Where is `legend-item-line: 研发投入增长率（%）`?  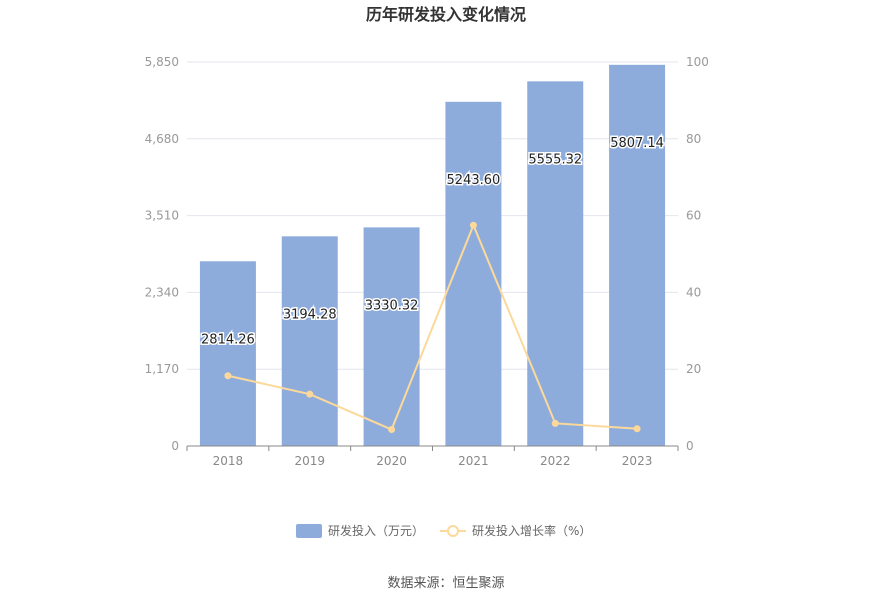
legend-item-line: 研发投入增长率（%） is located at coordinates (515, 530).